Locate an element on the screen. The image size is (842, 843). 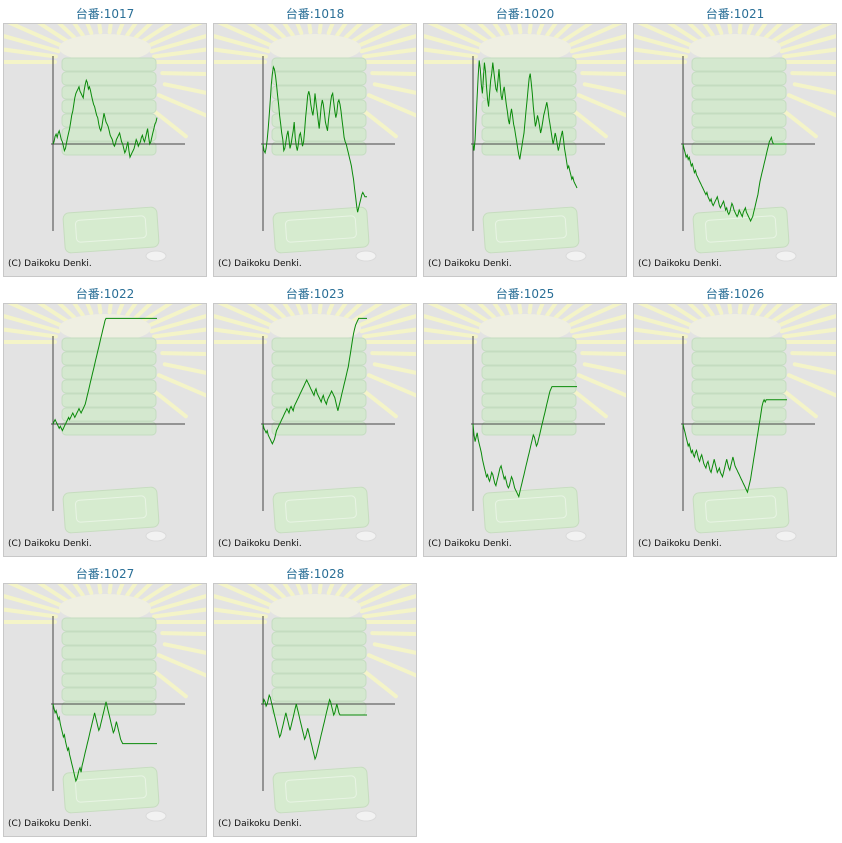
machine-number-title: 台番:1023 is located at coordinates (315, 294).